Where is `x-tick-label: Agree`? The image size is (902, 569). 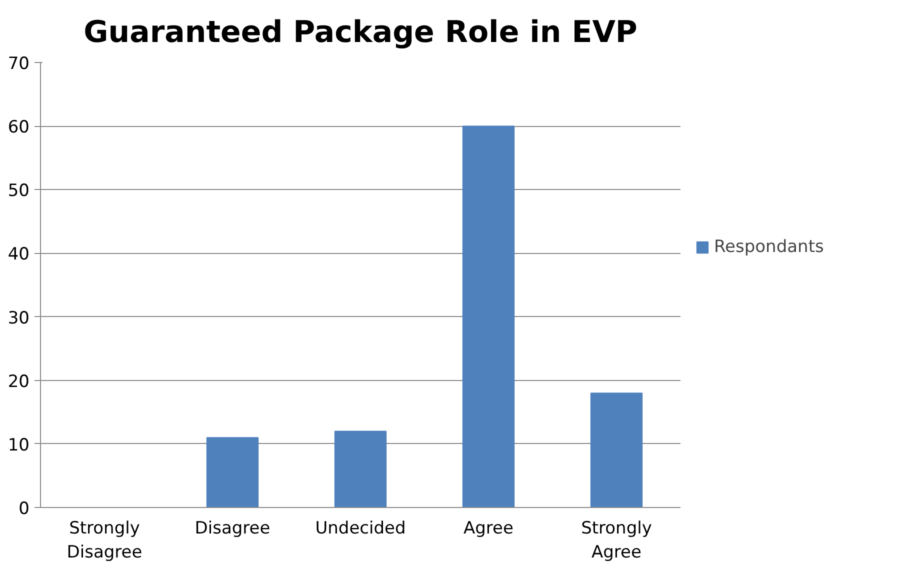 x-tick-label: Agree is located at coordinates (489, 528).